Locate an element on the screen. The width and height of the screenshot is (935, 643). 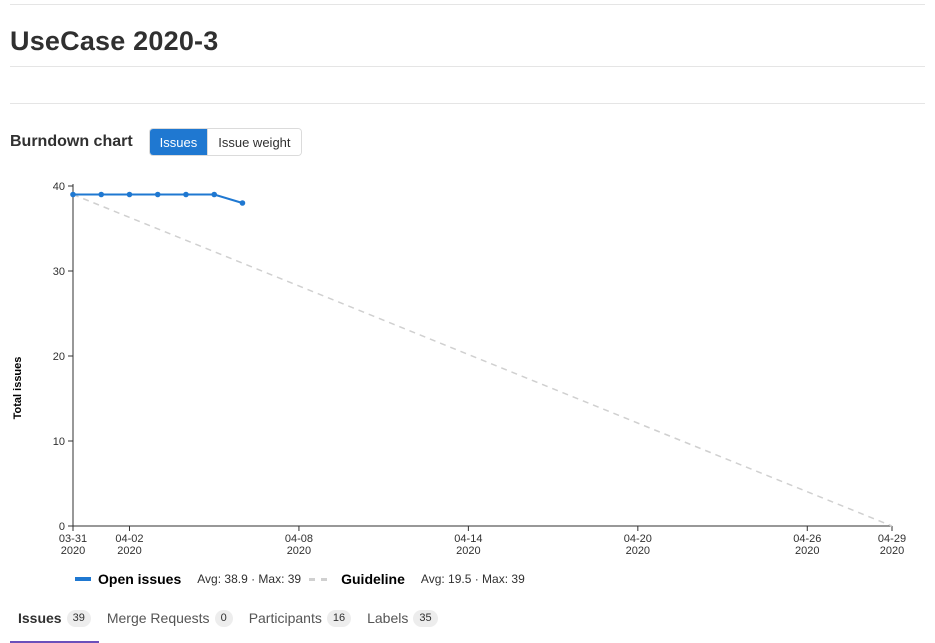
y-axis: 0 10 20 30 40 is located at coordinates (63, 357).